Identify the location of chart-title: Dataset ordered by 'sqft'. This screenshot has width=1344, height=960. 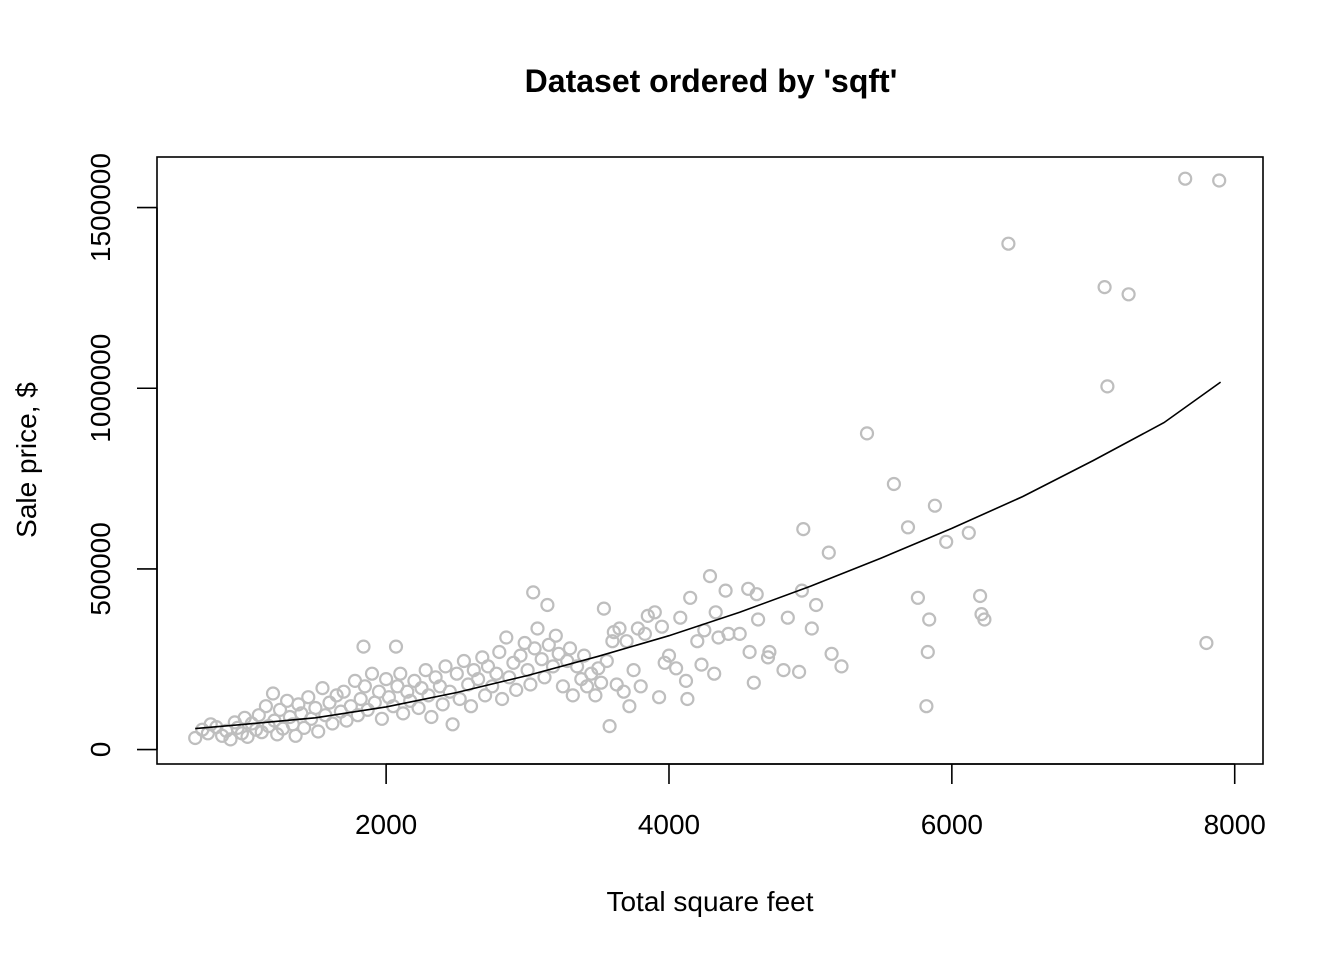
(711, 81).